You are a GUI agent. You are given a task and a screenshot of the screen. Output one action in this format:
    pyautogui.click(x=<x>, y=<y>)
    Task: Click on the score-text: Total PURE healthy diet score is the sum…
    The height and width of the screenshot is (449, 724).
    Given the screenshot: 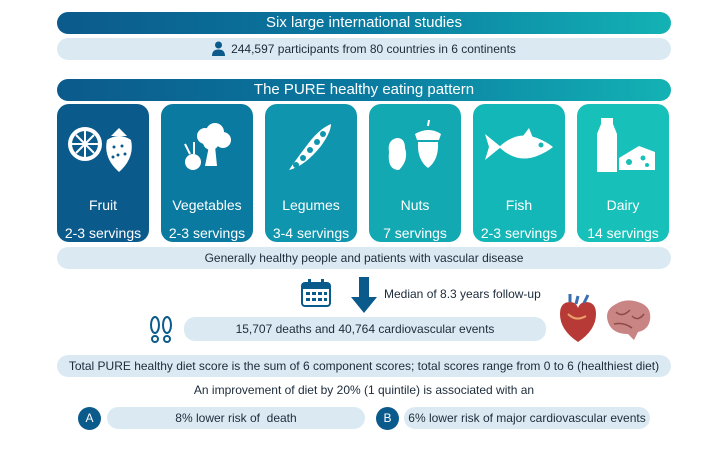 What is the action you would take?
    pyautogui.click(x=364, y=366)
    